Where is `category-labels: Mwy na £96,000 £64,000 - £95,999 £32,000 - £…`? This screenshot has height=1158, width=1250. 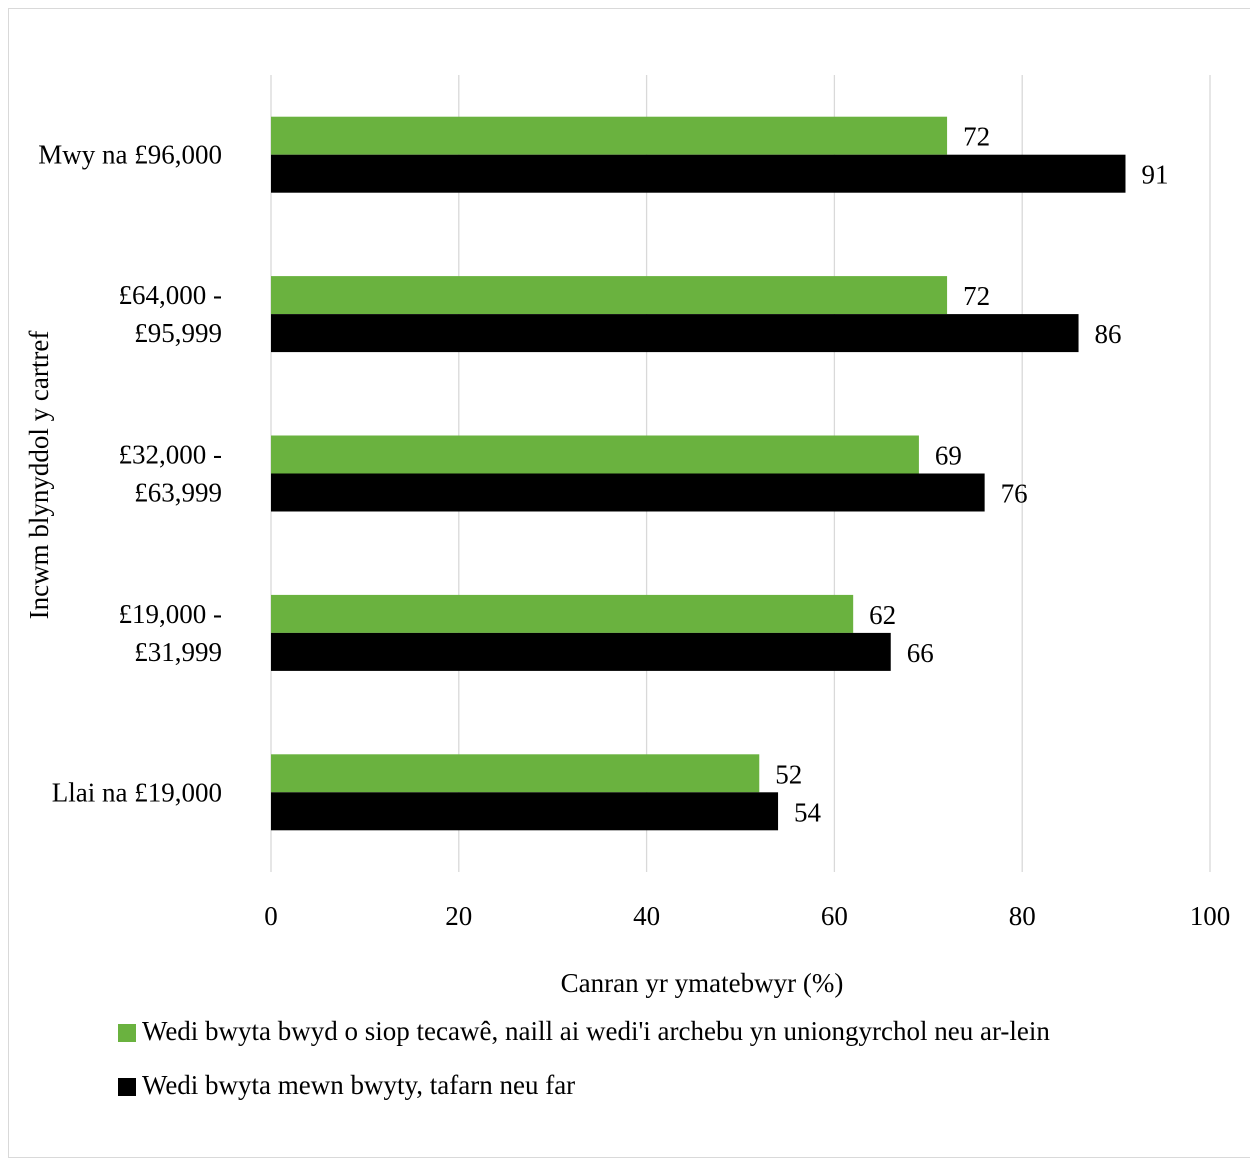
category-labels: Mwy na £96,000 £64,000 - £95,999 £32,000 - £… is located at coordinates (130, 474).